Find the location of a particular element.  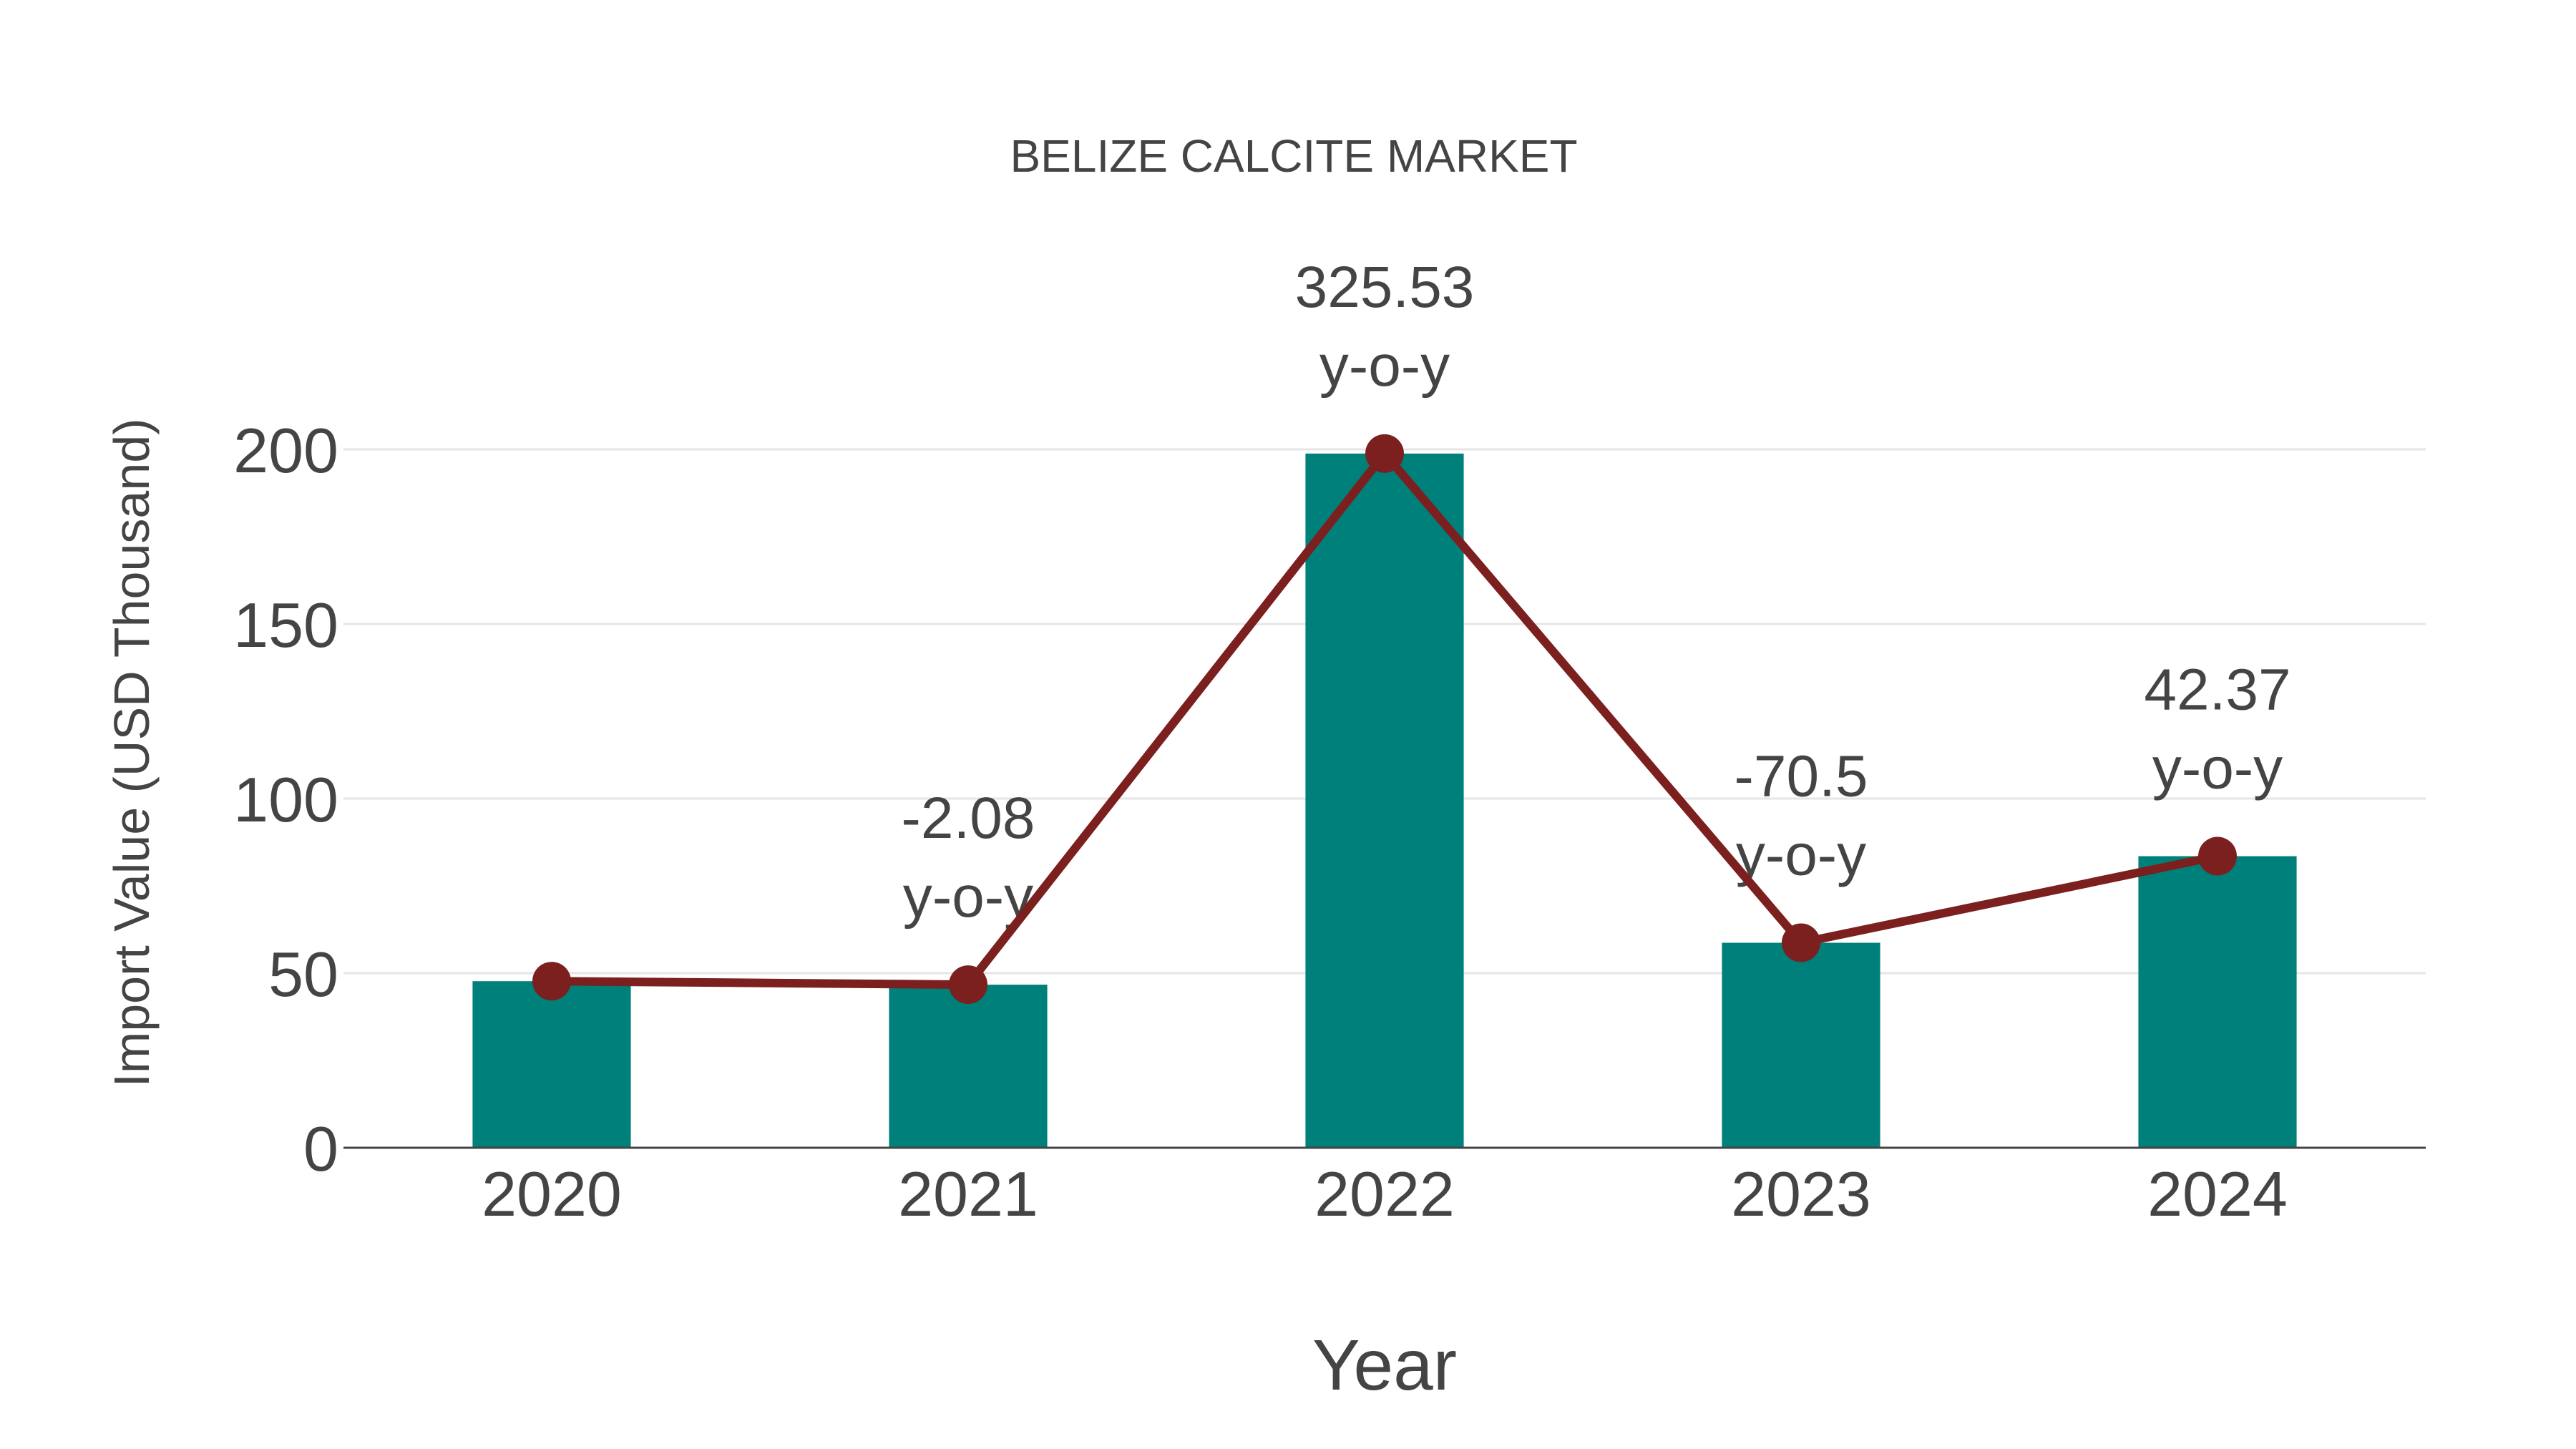

yoy-value: 42.37 is located at coordinates (2217, 690).